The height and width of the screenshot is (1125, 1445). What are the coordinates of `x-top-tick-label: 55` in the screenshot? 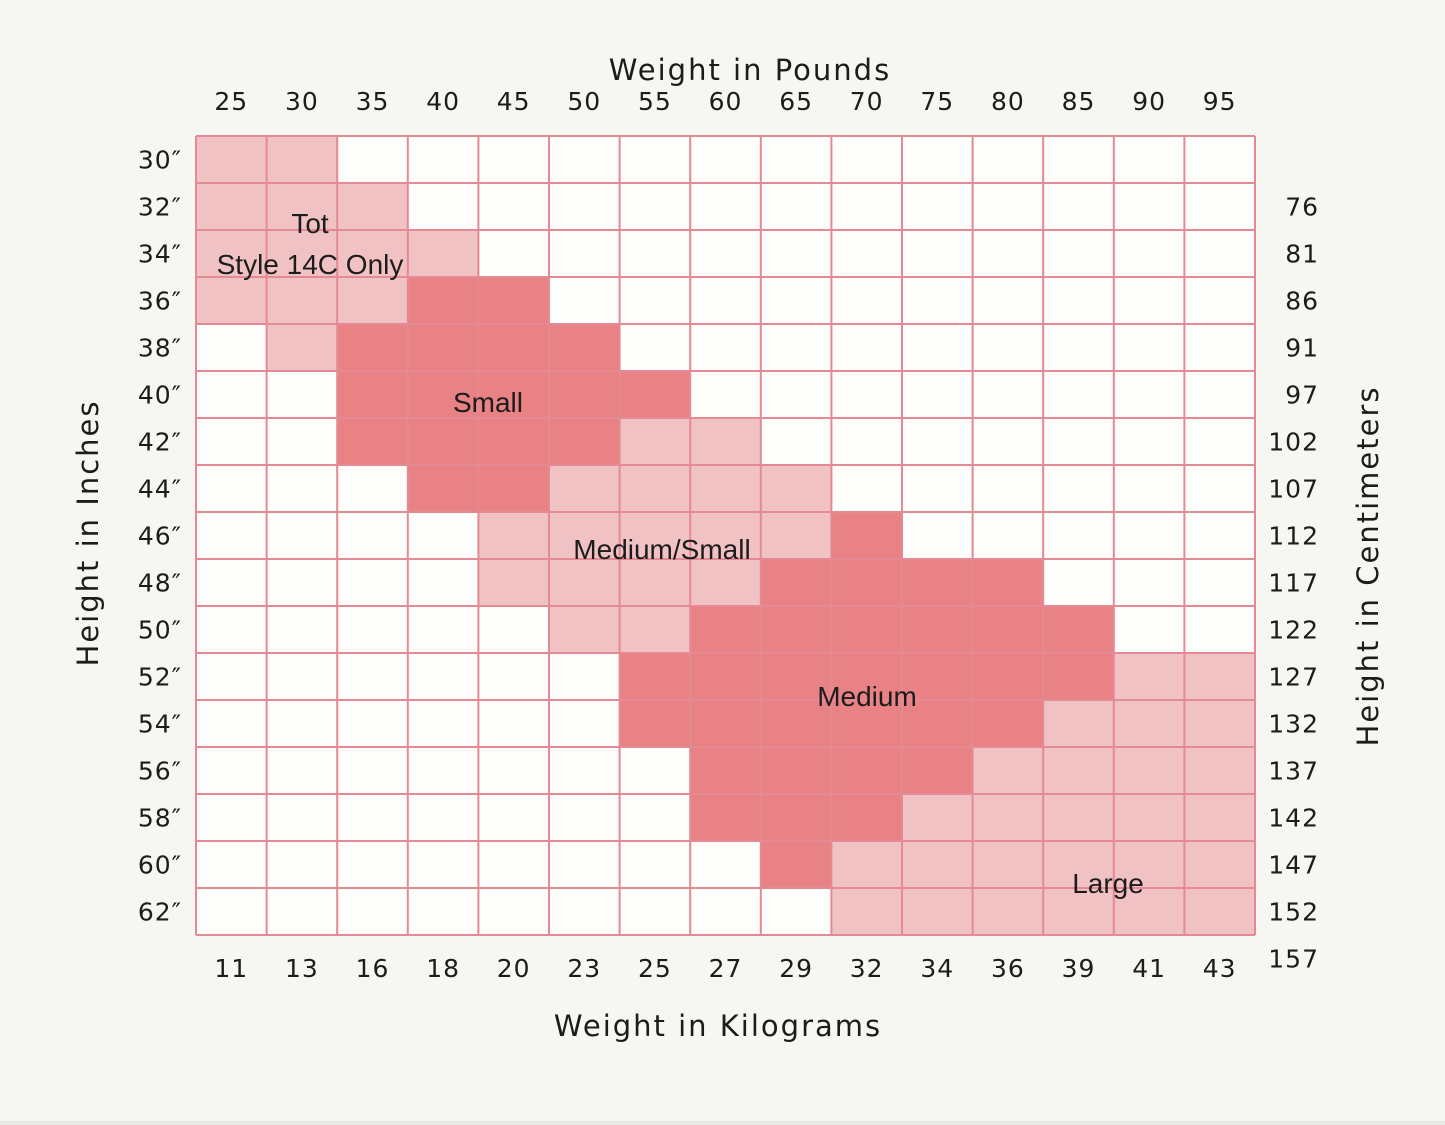 It's located at (655, 101).